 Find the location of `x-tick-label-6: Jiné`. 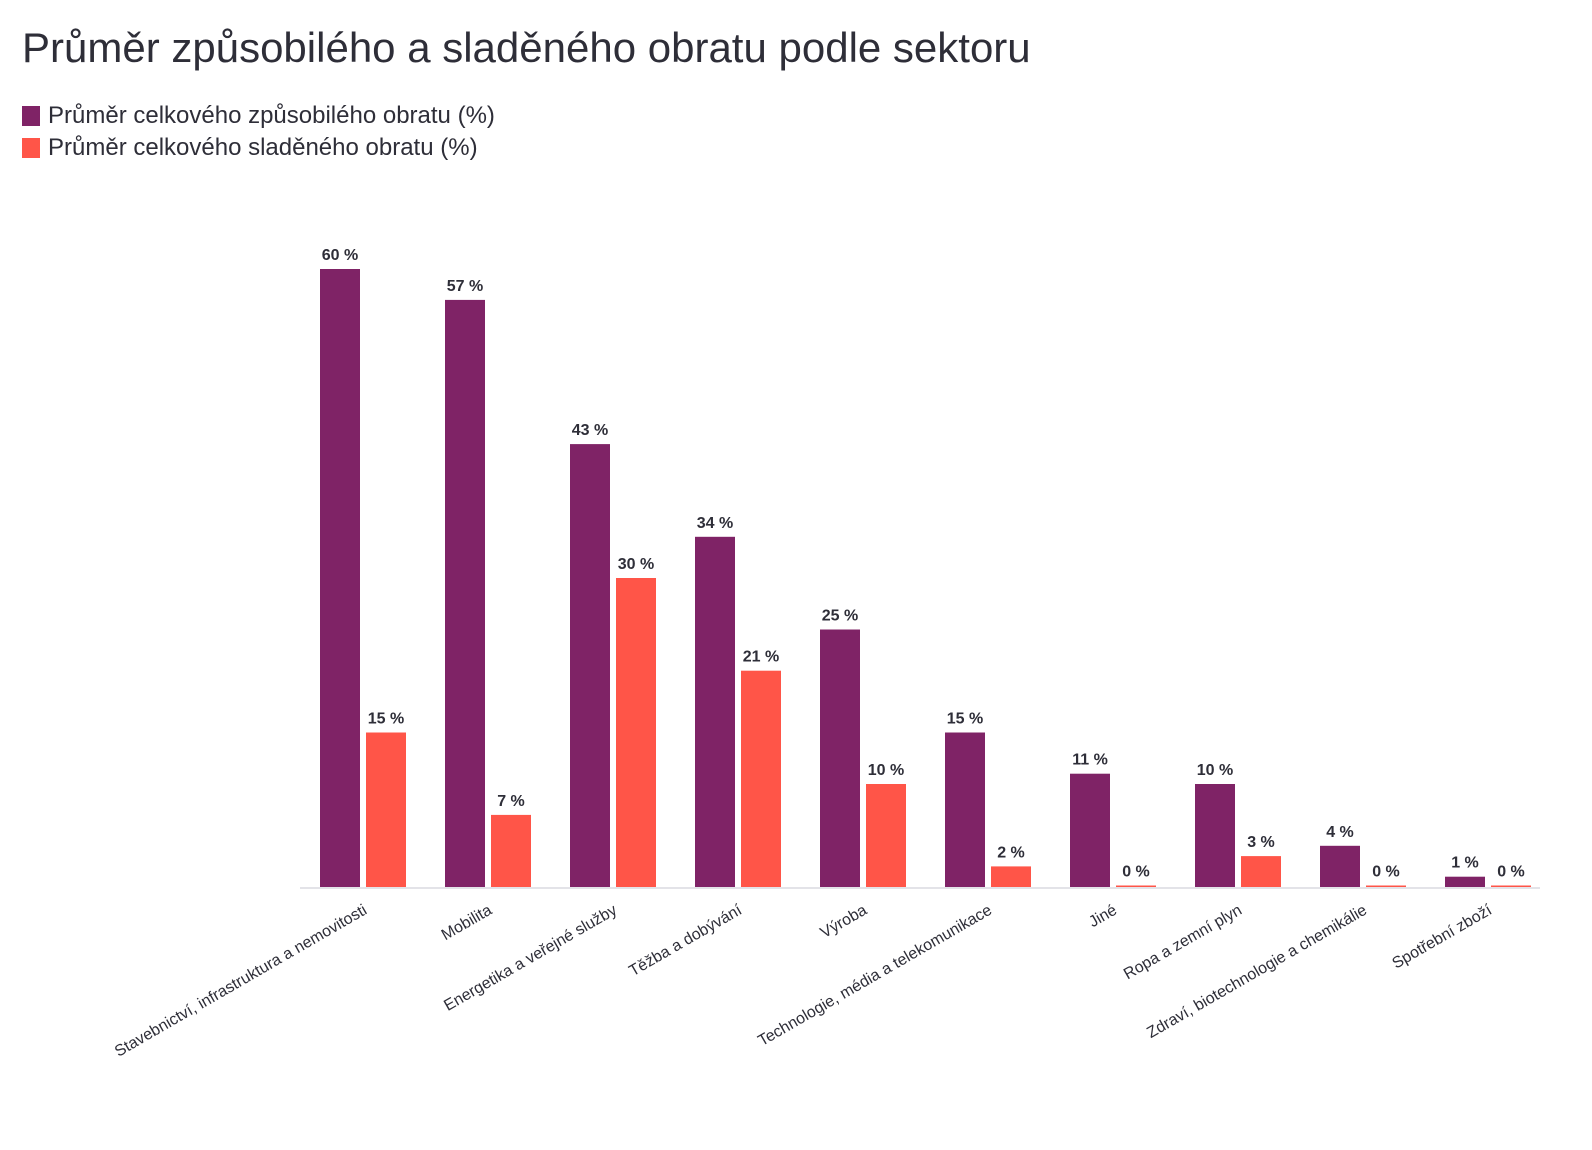

x-tick-label-6: Jiné is located at coordinates (1103, 916).